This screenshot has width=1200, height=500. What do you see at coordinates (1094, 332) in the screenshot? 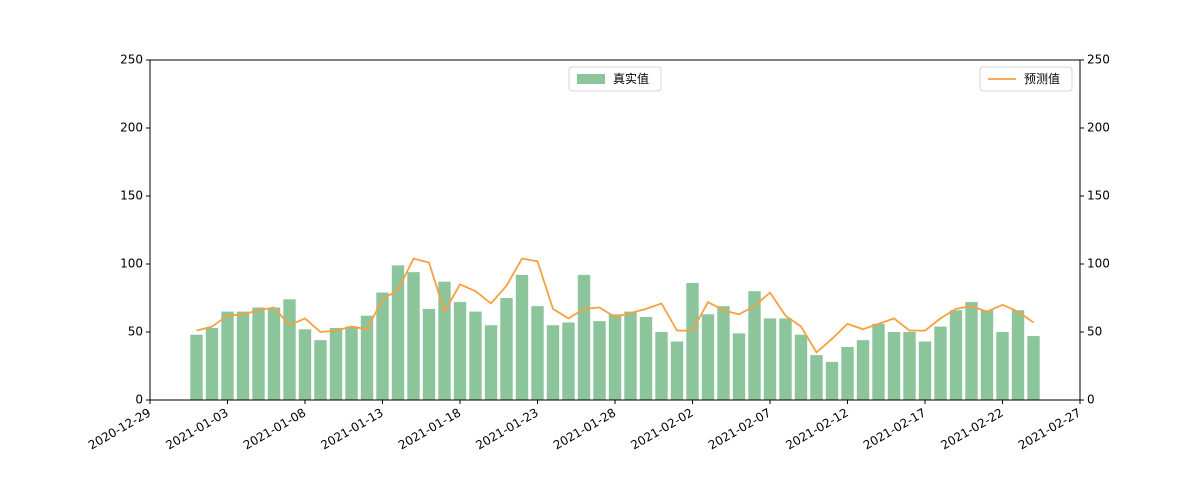
I see `y2-tick-label: 50` at bounding box center [1094, 332].